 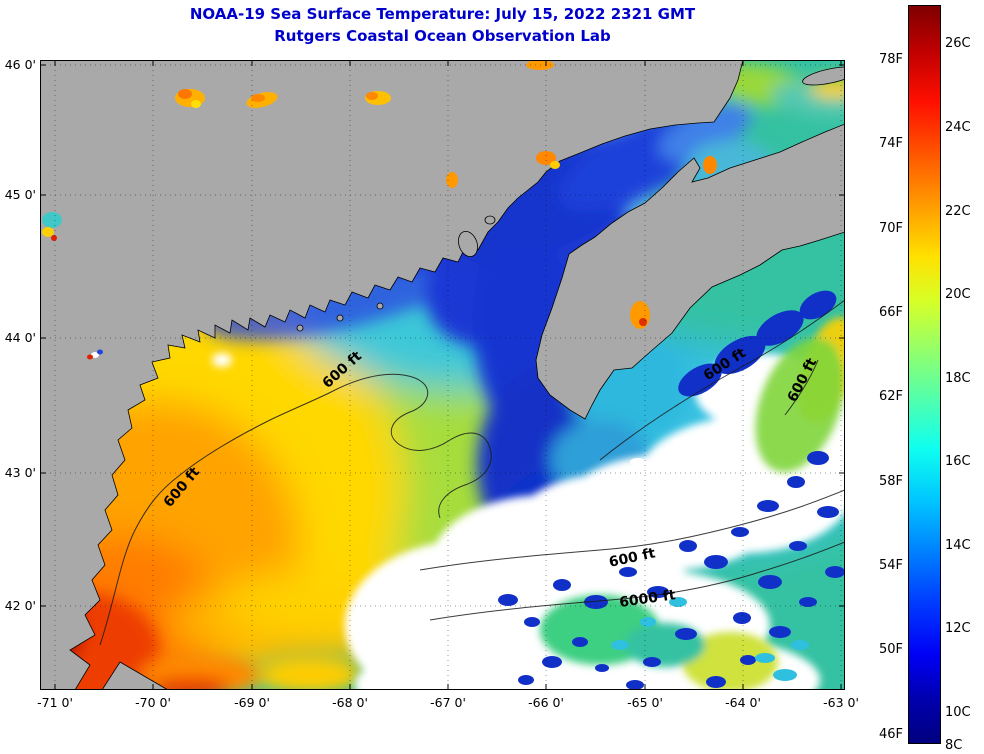 I want to click on colorbar-f-label: 50F, so click(x=890, y=649).